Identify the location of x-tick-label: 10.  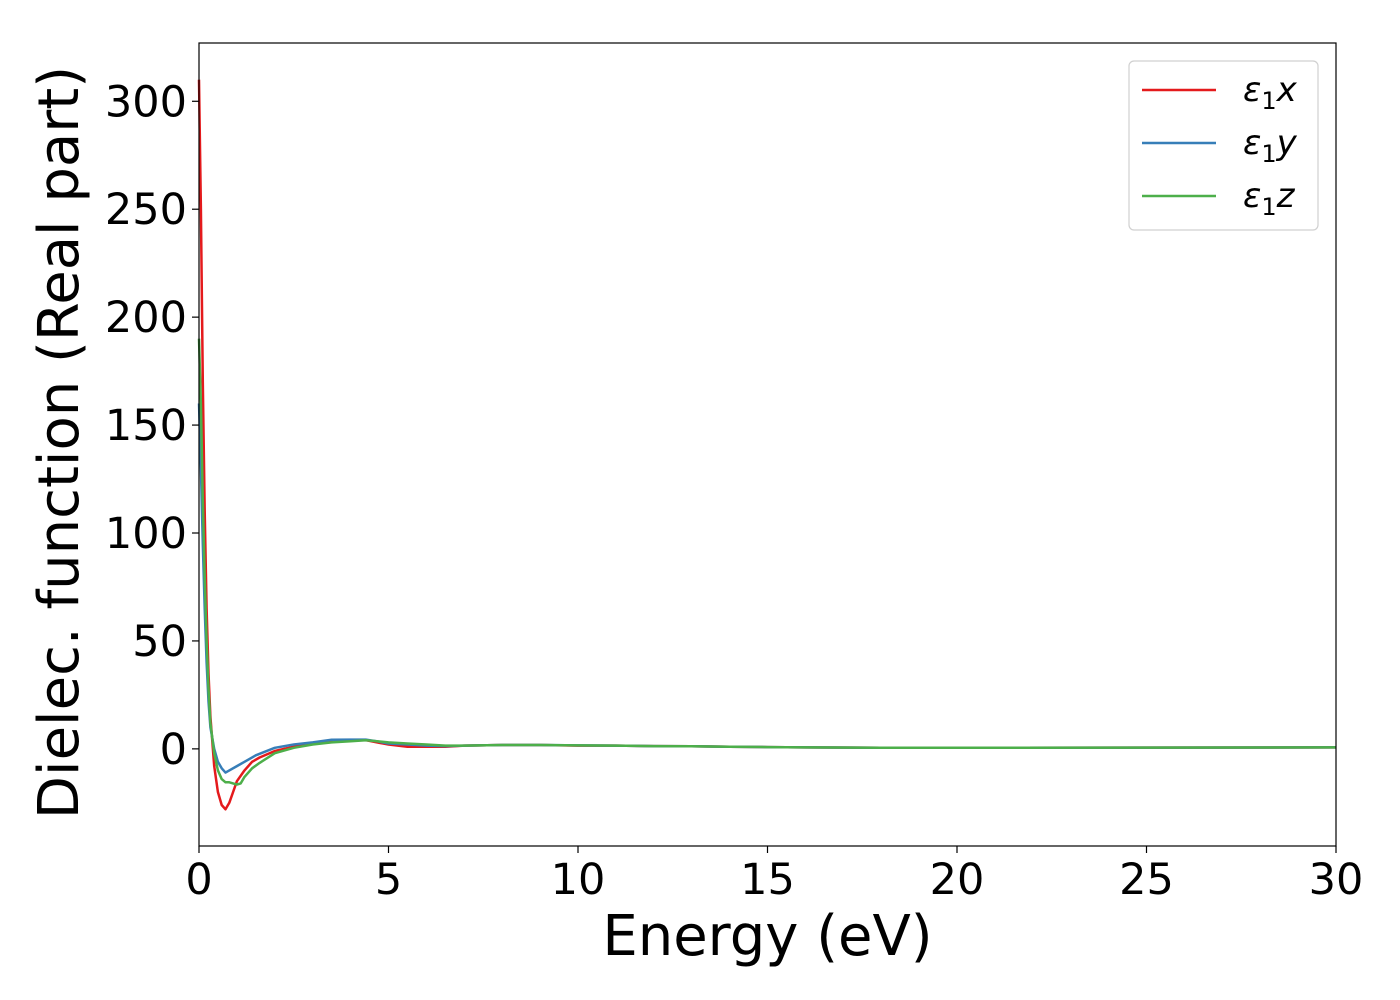
(578, 880).